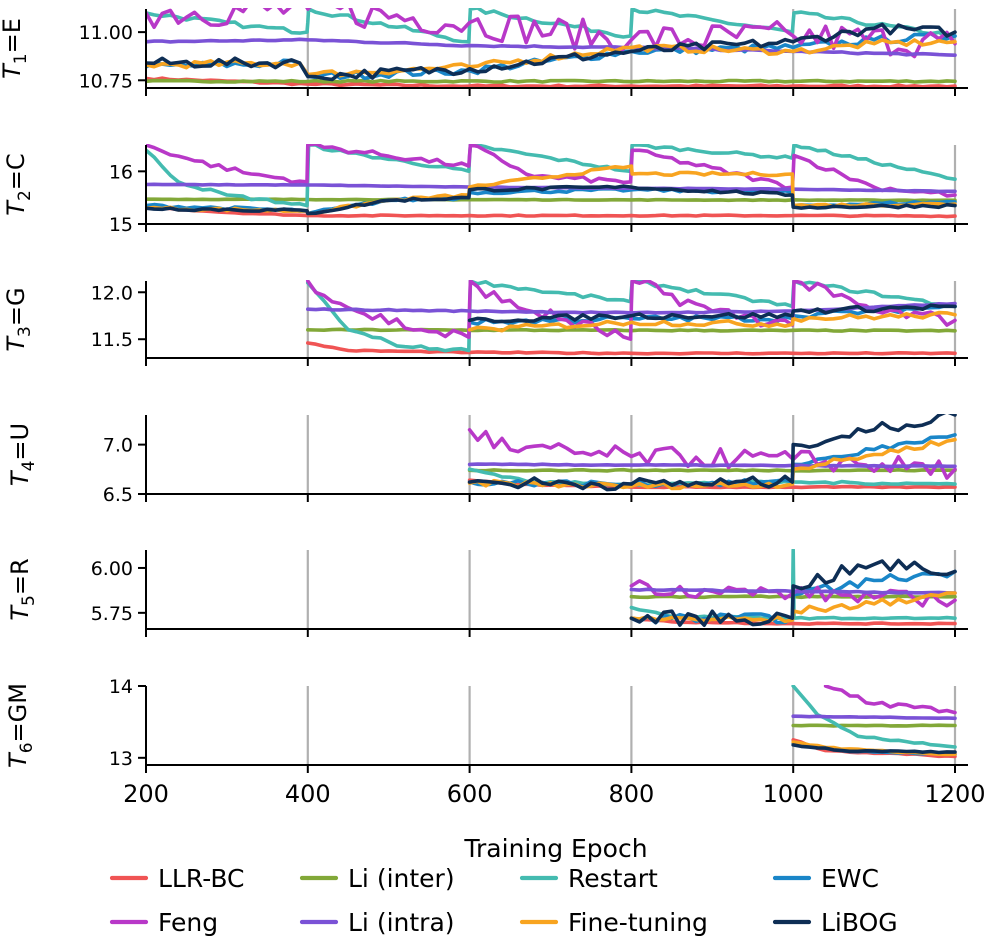 The width and height of the screenshot is (998, 942). Describe the element at coordinates (20, 442) in the screenshot. I see `y-label-rest: =U` at that location.